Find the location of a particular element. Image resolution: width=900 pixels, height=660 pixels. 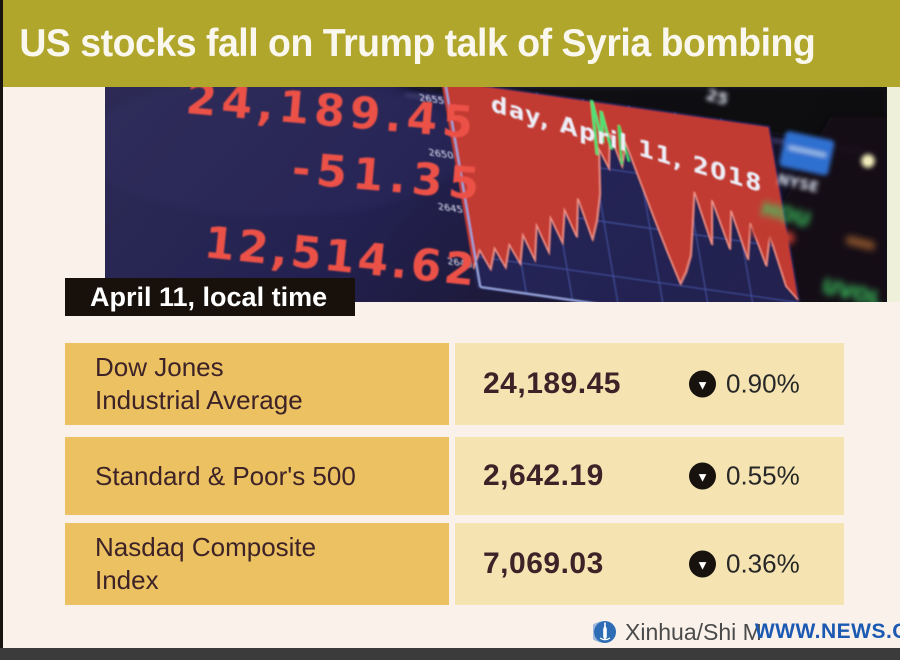

change-percent: 0.55% is located at coordinates (763, 475).